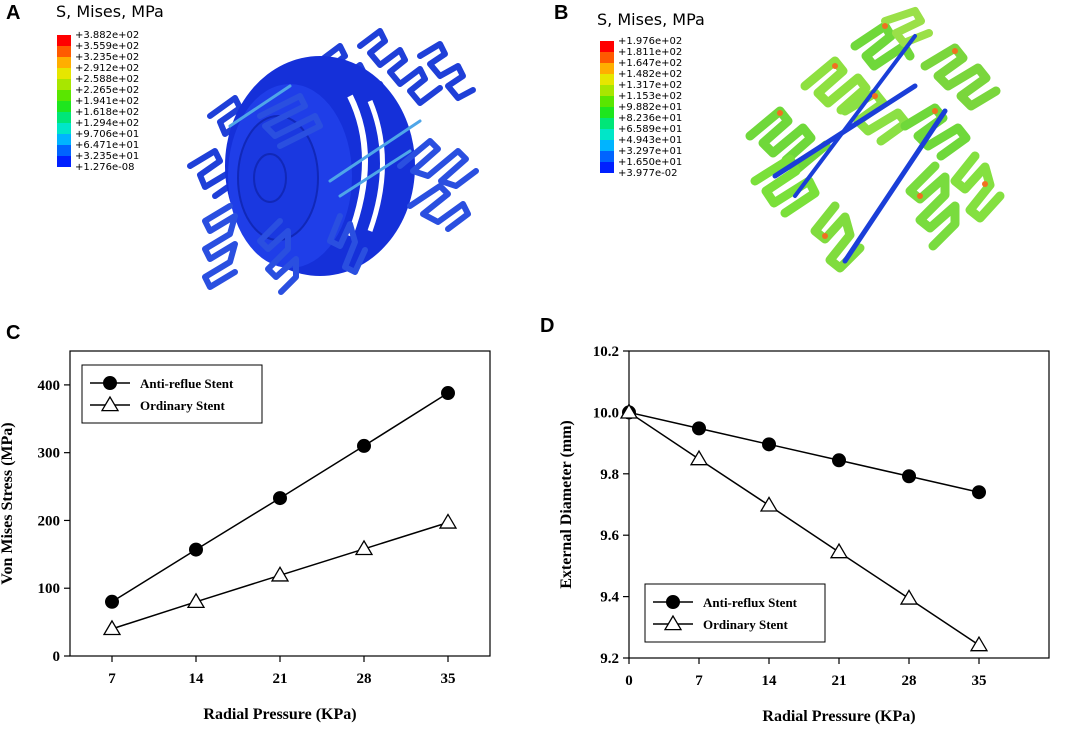  What do you see at coordinates (49, 454) in the screenshot?
I see `y-tick-label: 300` at bounding box center [49, 454].